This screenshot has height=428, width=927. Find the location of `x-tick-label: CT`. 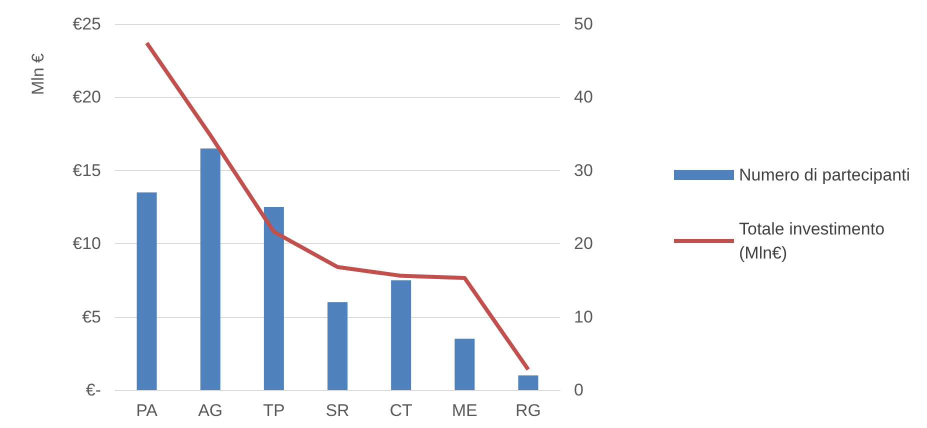

x-tick-label: CT is located at coordinates (401, 410).